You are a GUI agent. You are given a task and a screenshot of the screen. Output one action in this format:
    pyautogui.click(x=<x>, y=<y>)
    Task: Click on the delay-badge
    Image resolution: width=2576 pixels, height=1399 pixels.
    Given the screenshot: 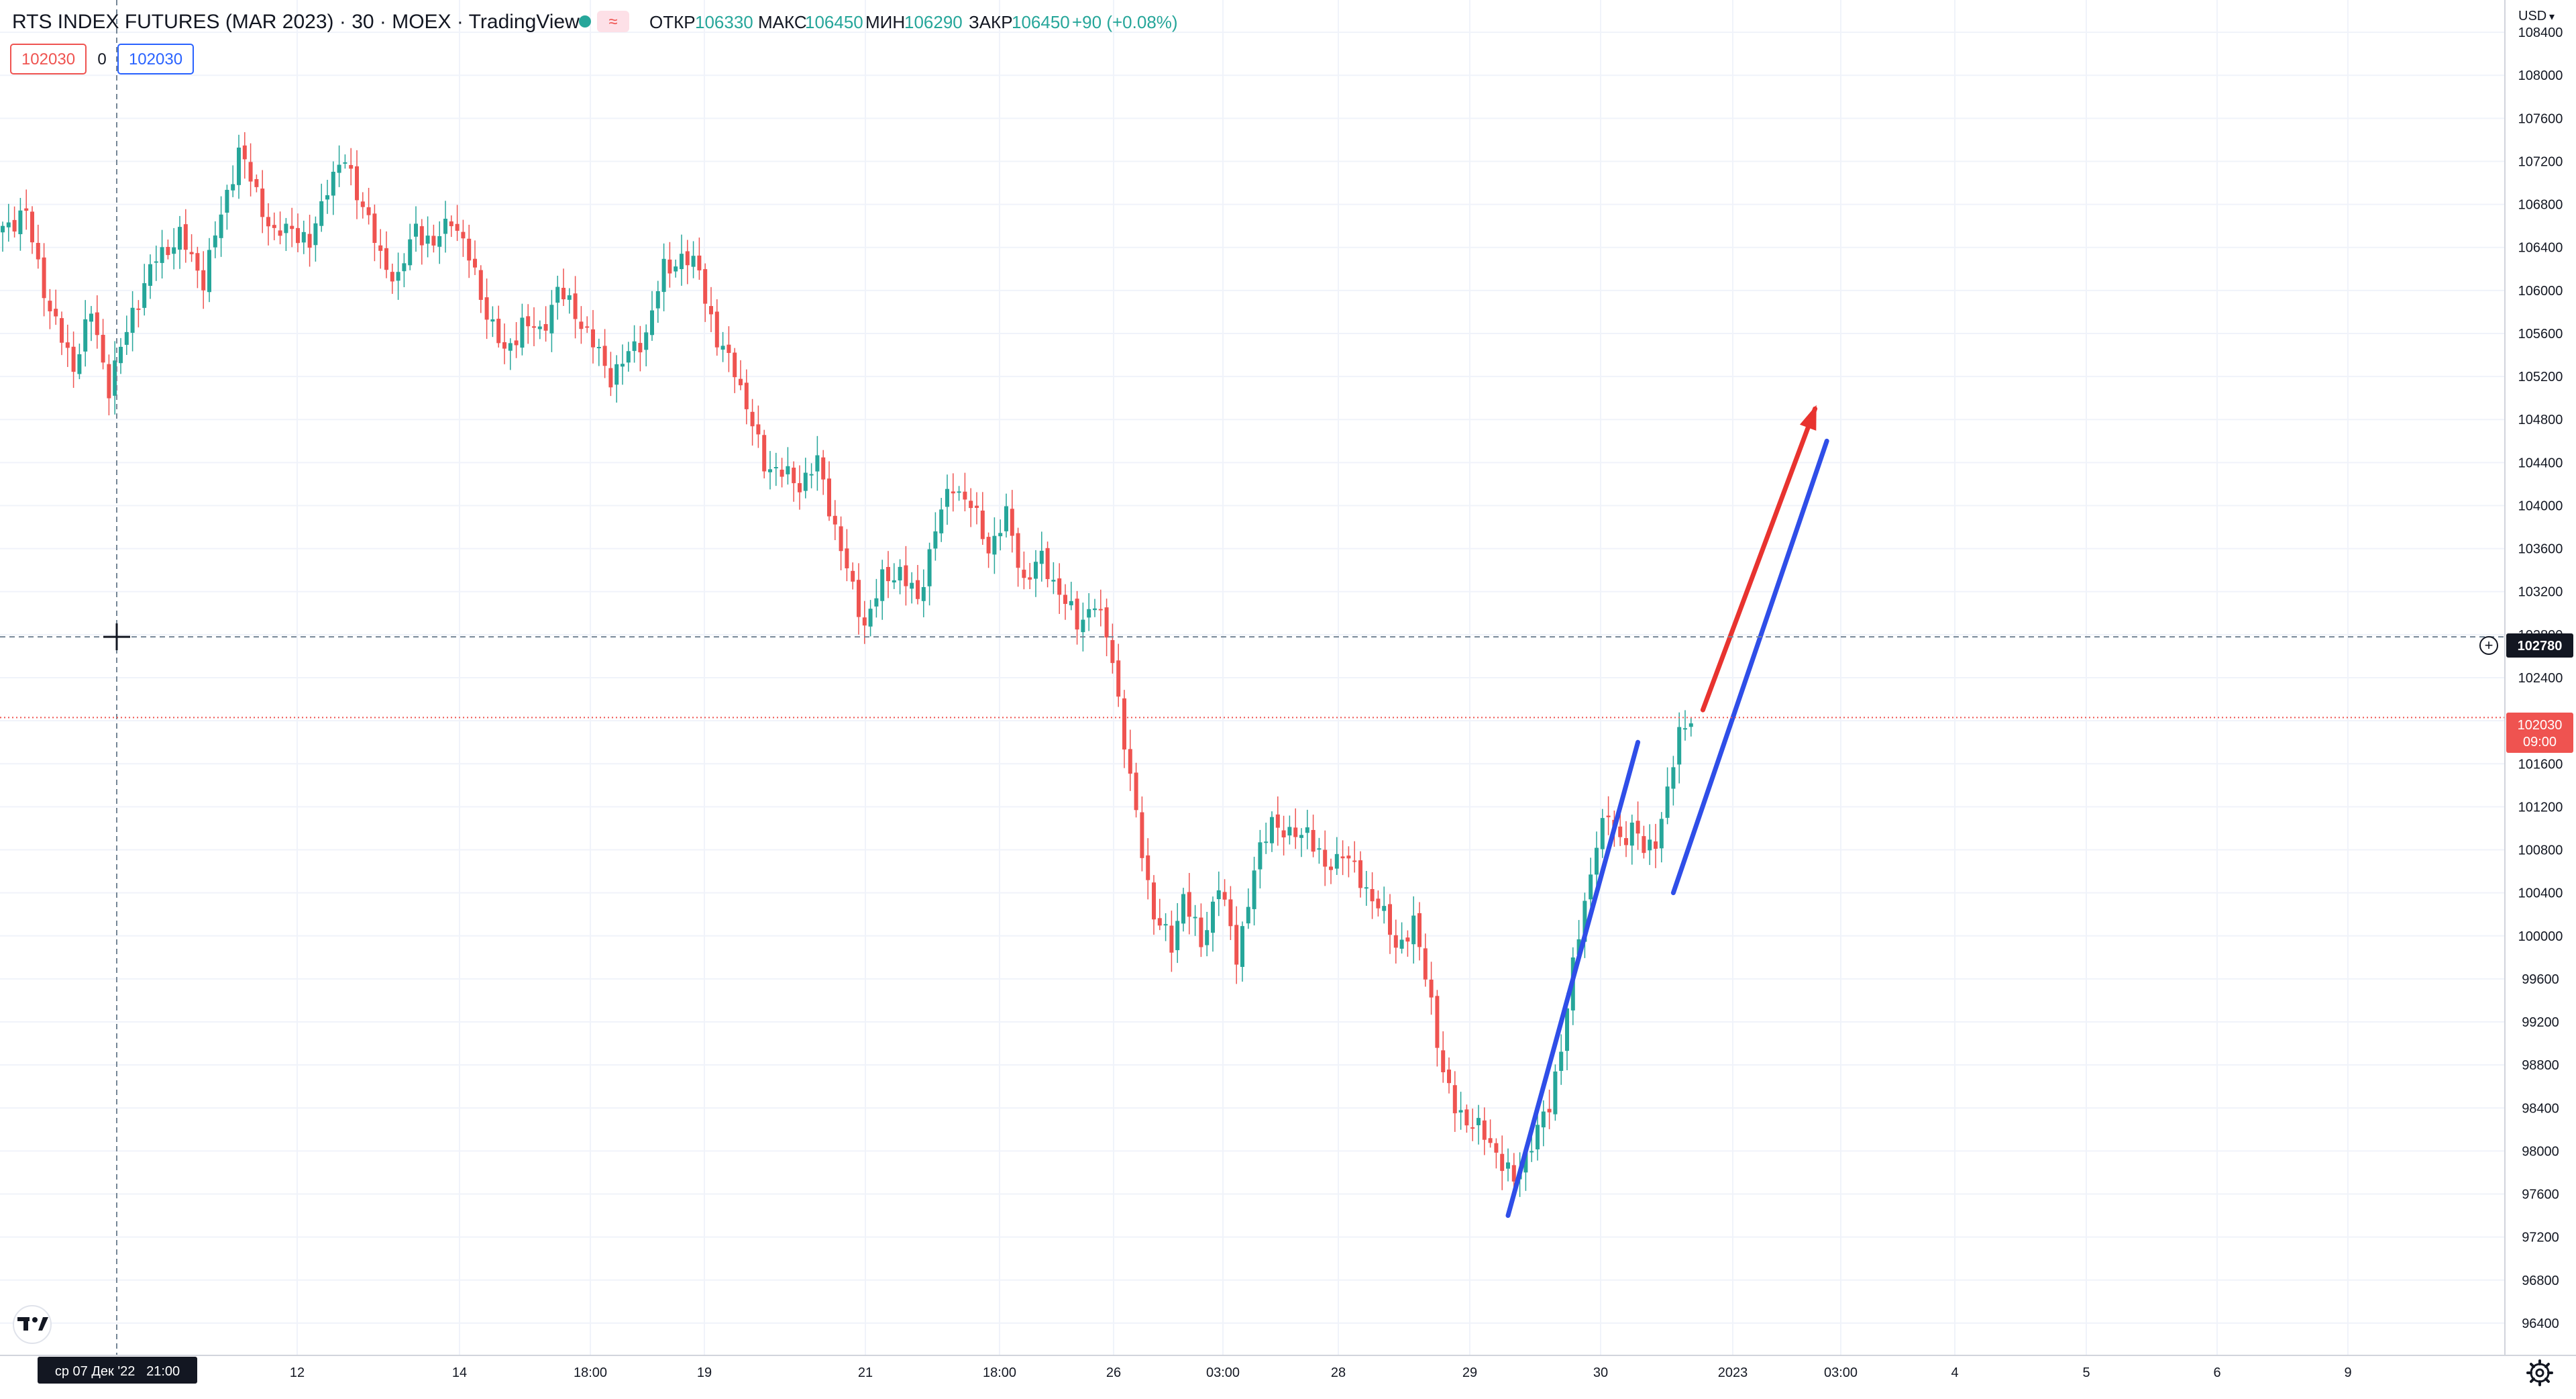 What is the action you would take?
    pyautogui.click(x=613, y=21)
    